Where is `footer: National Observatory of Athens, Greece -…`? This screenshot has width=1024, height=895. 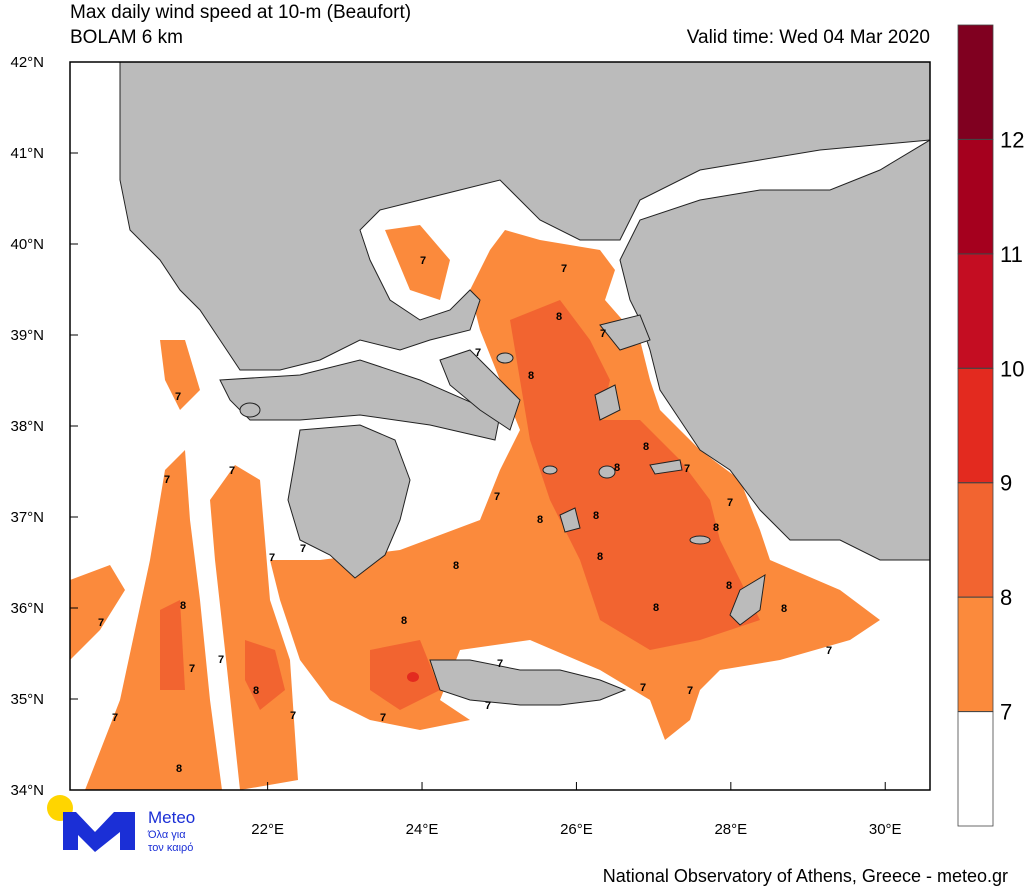
footer: National Observatory of Athens, Greece -… is located at coordinates (805, 876).